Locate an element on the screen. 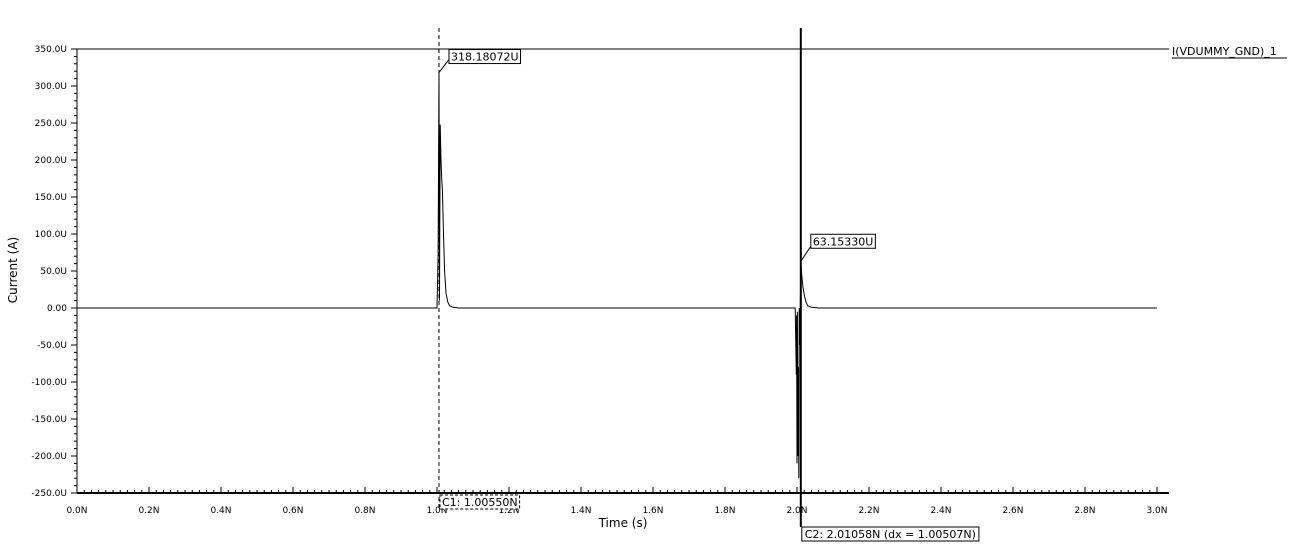  legend-label-series-1: I(VDUMMY_GND)_1 is located at coordinates (1224, 51).